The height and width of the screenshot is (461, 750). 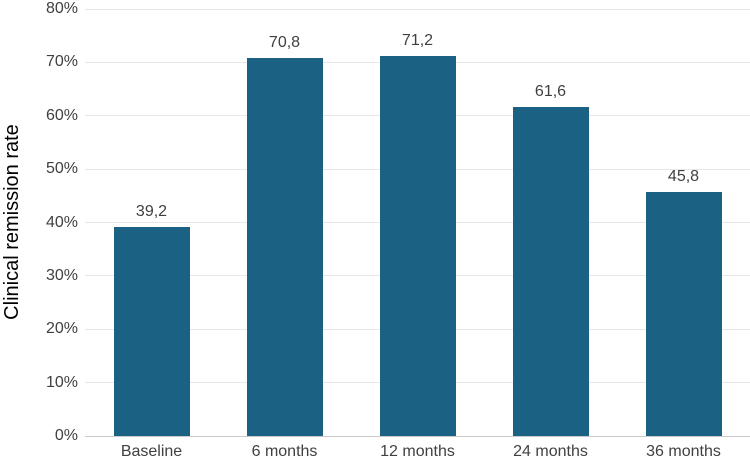 I want to click on bar-value-label: 45,8, so click(x=683, y=176).